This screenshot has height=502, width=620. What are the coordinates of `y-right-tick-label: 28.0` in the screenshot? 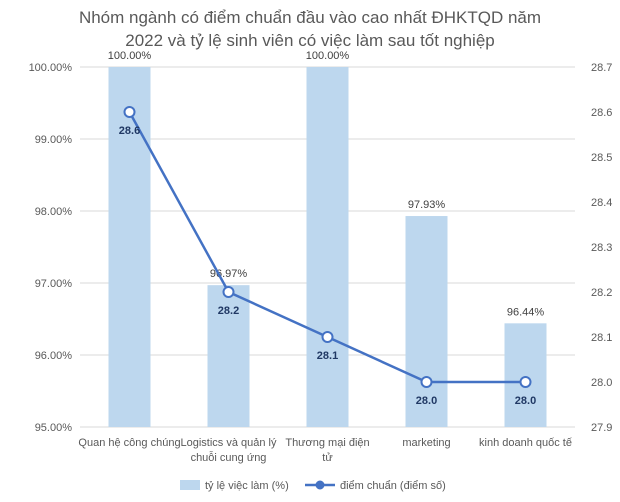 It's located at (601, 383).